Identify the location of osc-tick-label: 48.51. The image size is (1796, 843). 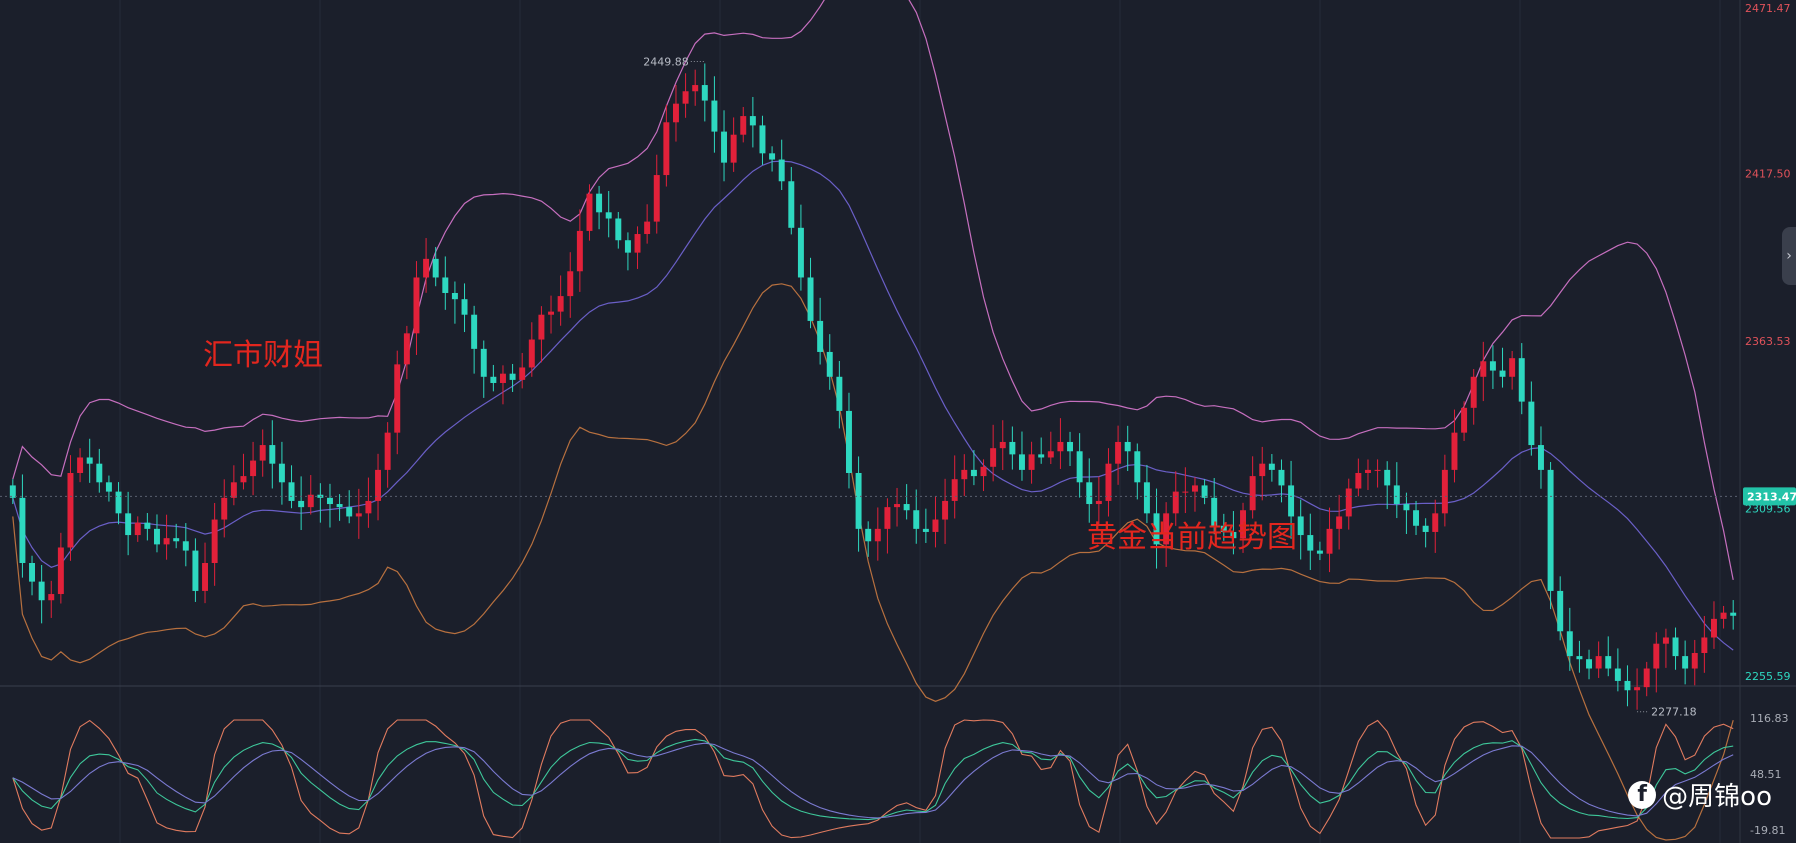
(1766, 774).